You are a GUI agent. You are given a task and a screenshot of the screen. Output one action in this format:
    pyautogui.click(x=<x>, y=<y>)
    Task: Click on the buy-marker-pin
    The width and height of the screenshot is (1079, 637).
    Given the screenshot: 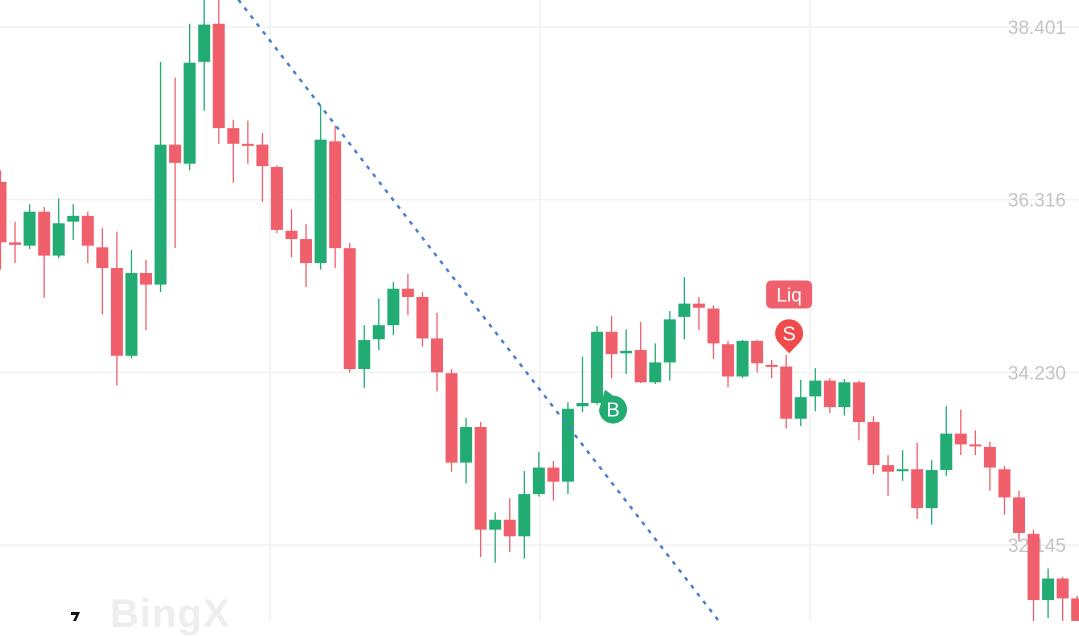 What is the action you would take?
    pyautogui.click(x=613, y=406)
    